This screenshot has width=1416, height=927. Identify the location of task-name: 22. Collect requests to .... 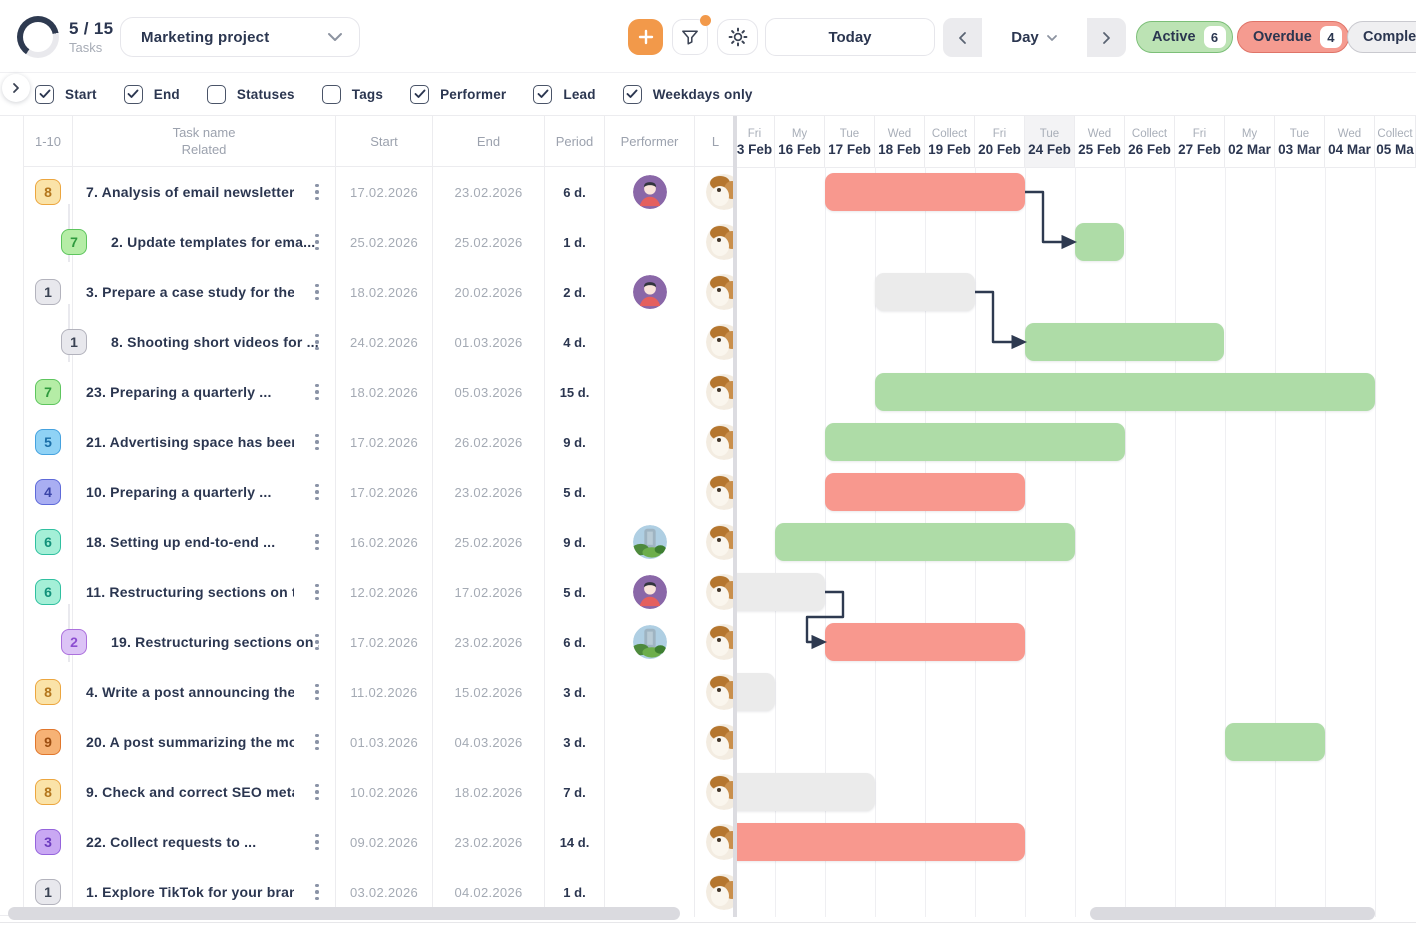
(171, 842).